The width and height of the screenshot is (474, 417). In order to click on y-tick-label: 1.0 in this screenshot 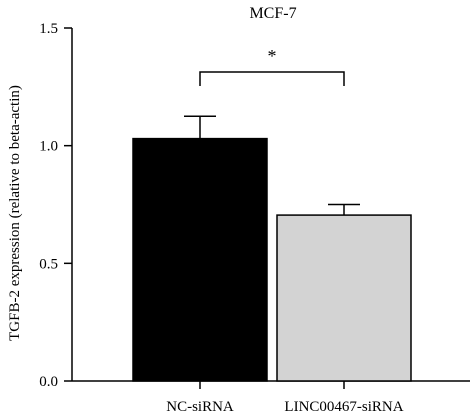, I will do `click(48, 147)`.